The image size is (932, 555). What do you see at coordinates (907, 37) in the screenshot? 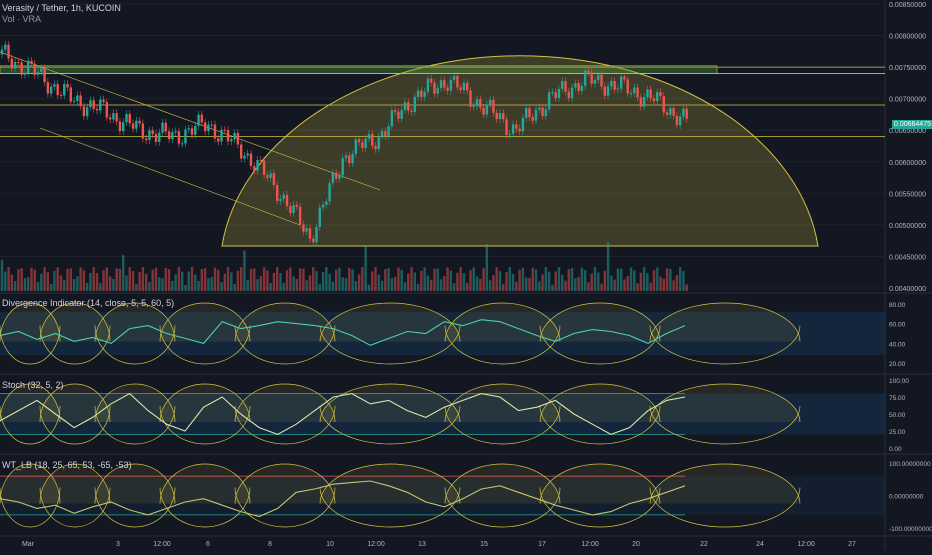
I see `price-tick-label-1: 0.00800000` at bounding box center [907, 37].